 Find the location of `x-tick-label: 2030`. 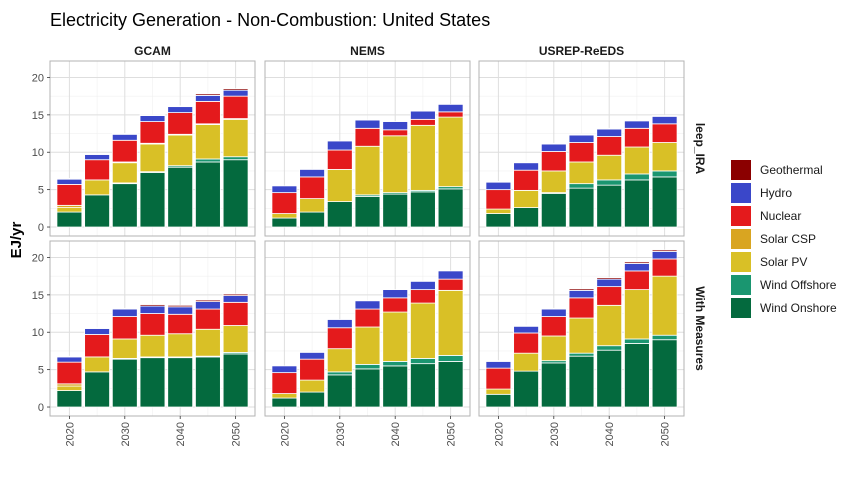

x-tick-label: 2030 is located at coordinates (555, 434).